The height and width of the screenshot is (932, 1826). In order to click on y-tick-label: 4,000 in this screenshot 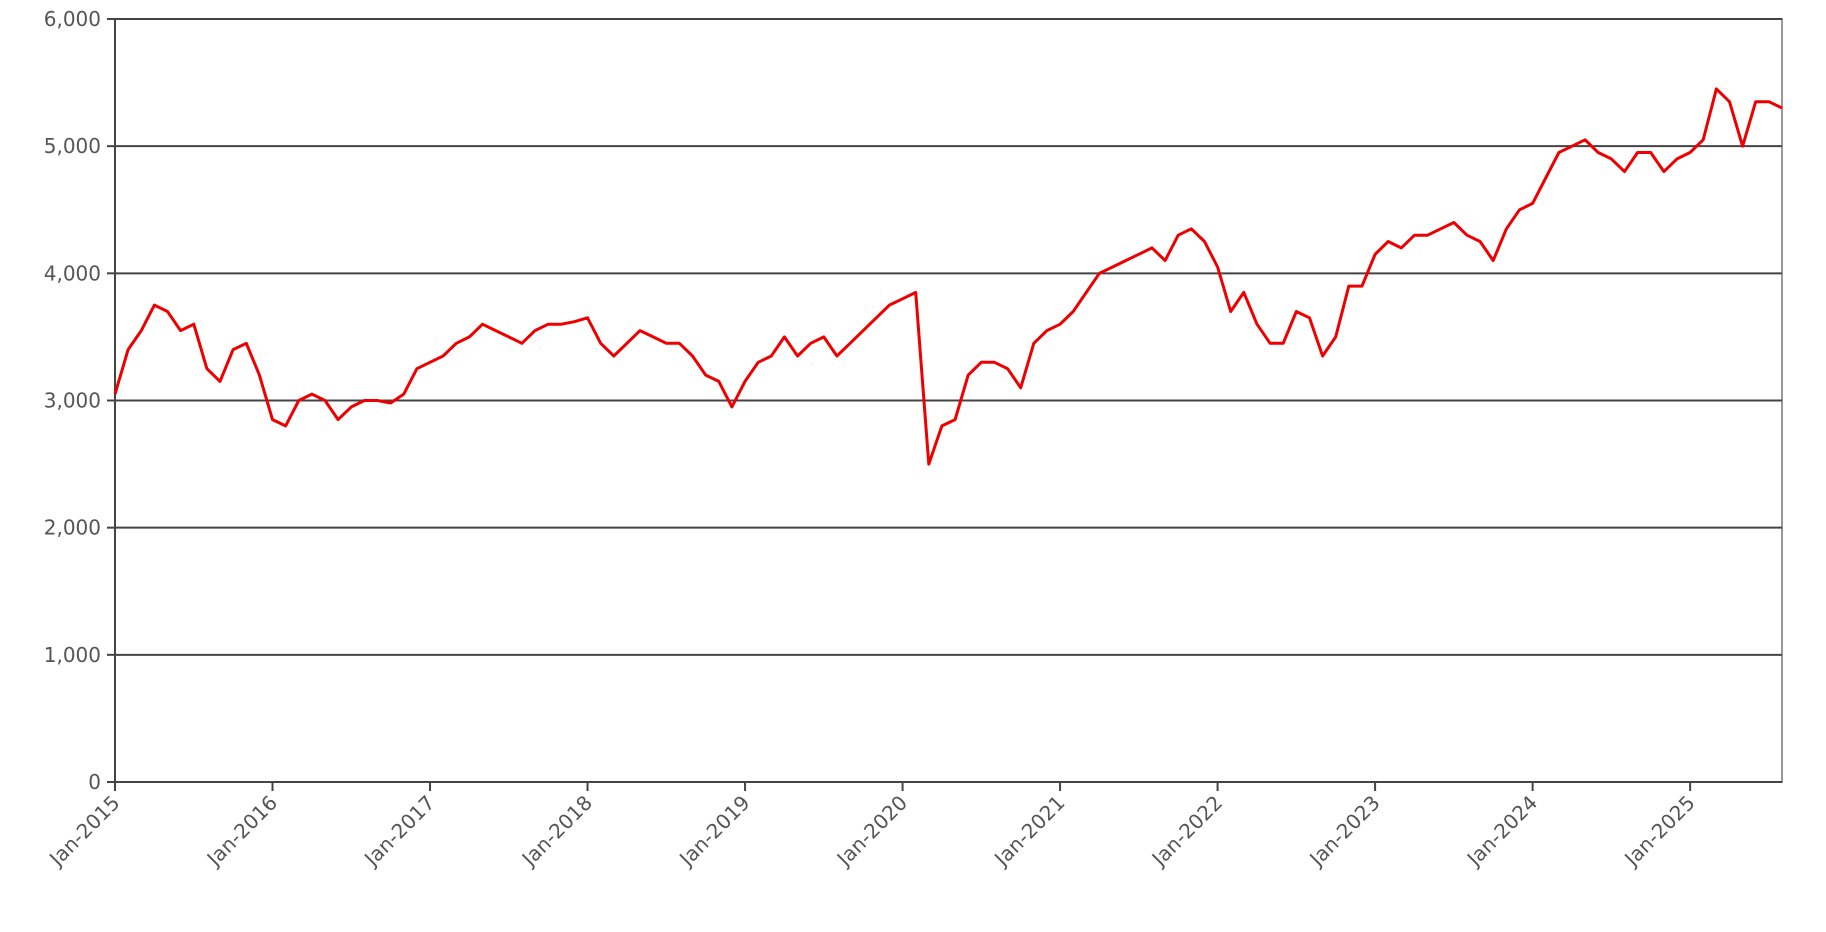, I will do `click(72, 273)`.